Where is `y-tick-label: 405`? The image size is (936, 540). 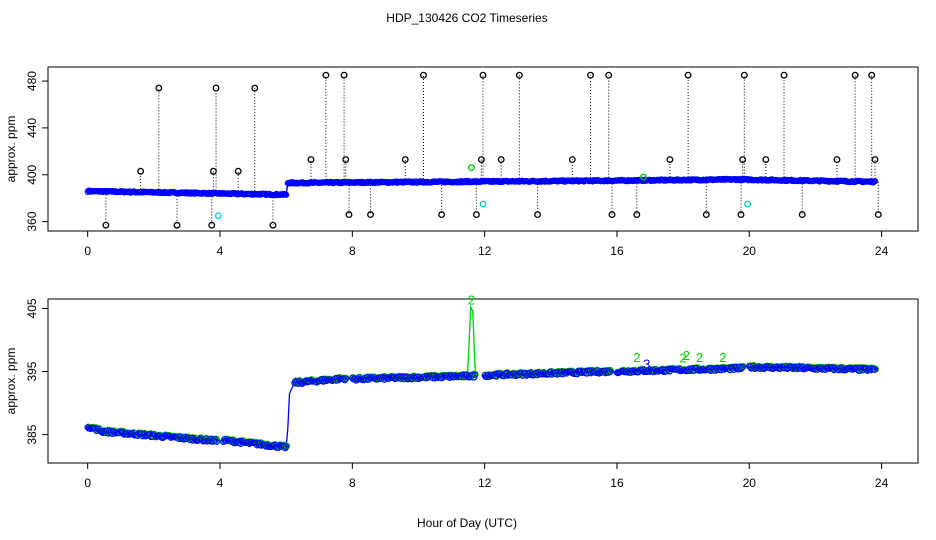 y-tick-label: 405 is located at coordinates (32, 308).